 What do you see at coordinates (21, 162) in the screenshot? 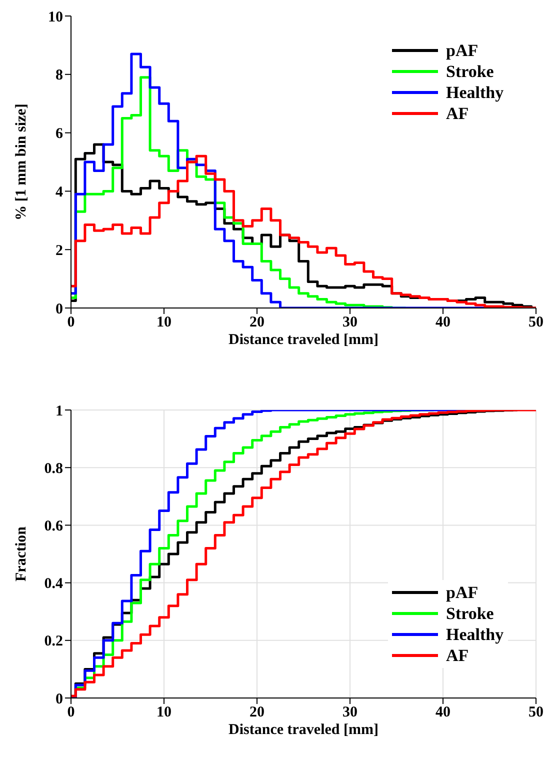
I see `y-axis-title: % [1 mm bin size]` at bounding box center [21, 162].